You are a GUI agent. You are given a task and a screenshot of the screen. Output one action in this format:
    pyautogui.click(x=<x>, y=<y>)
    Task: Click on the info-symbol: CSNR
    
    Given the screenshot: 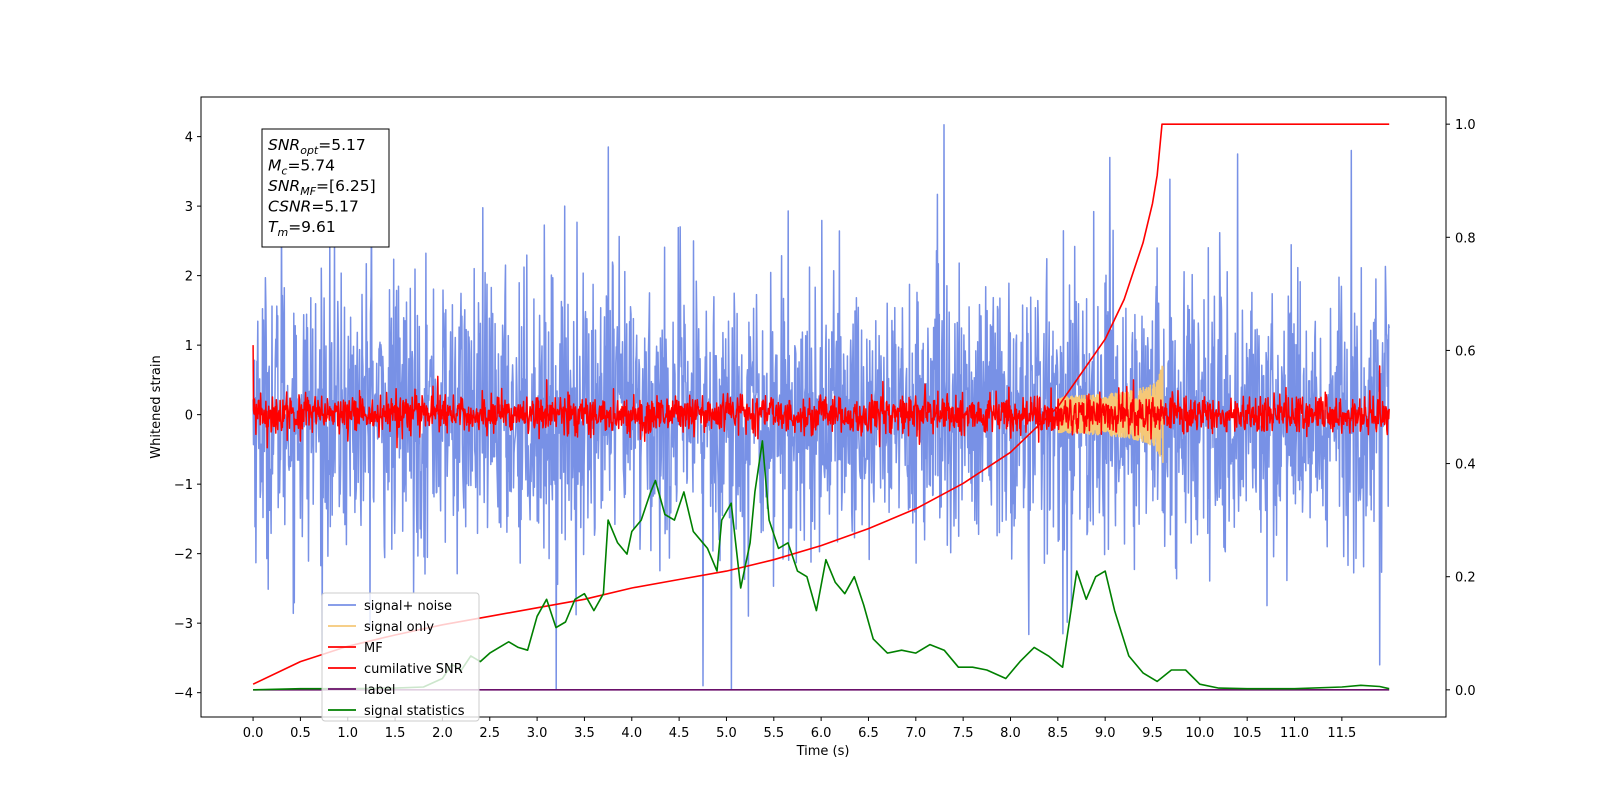 What is the action you would take?
    pyautogui.click(x=289, y=207)
    